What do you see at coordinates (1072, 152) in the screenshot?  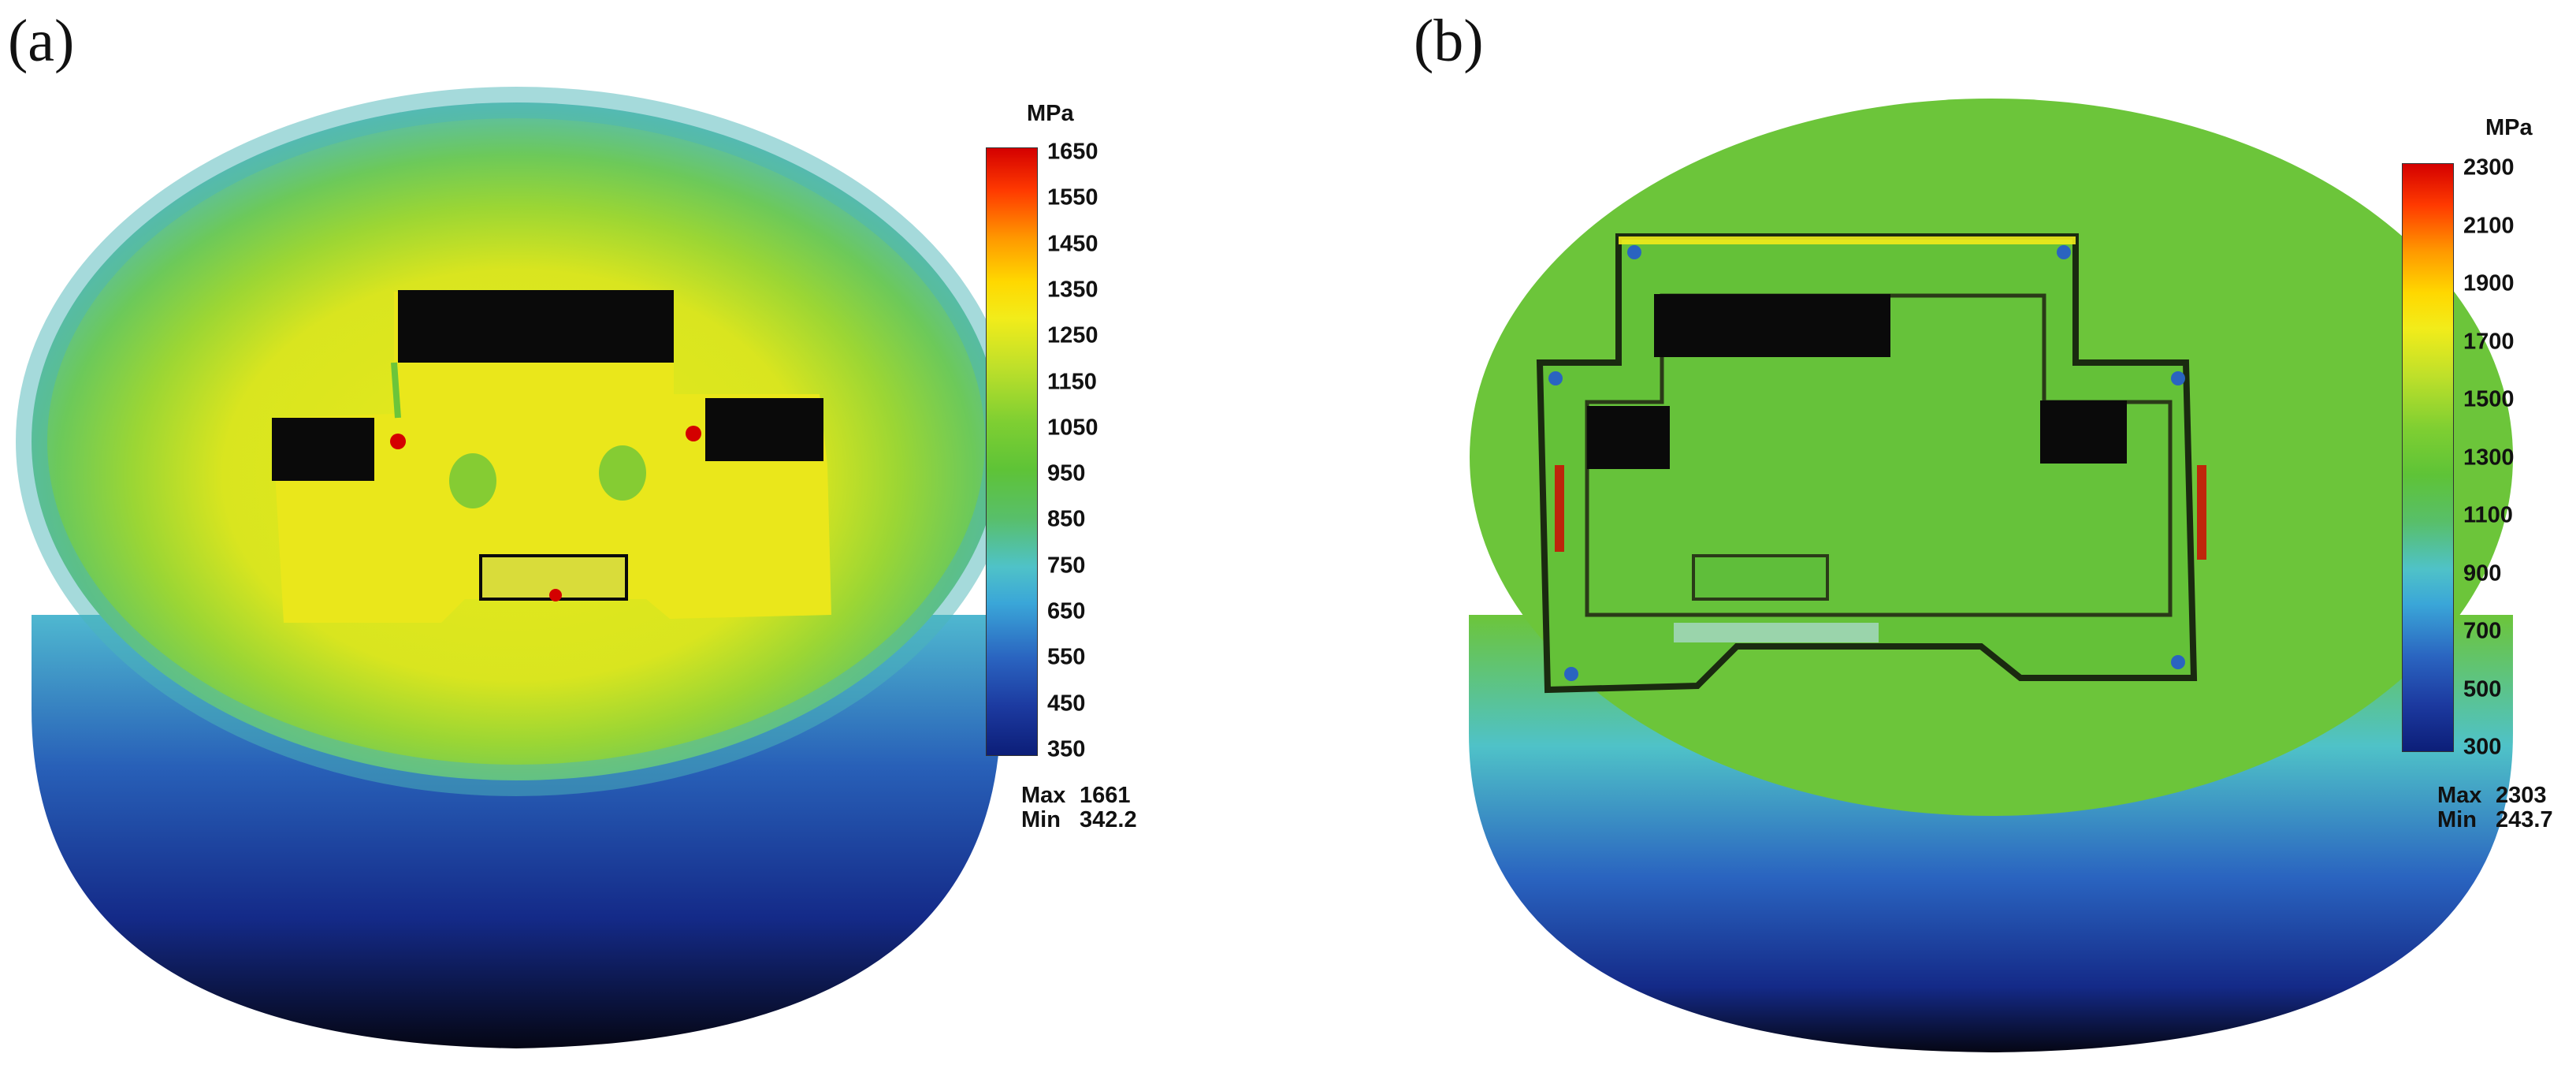 I see `colorbar-tick-a: 1650` at bounding box center [1072, 152].